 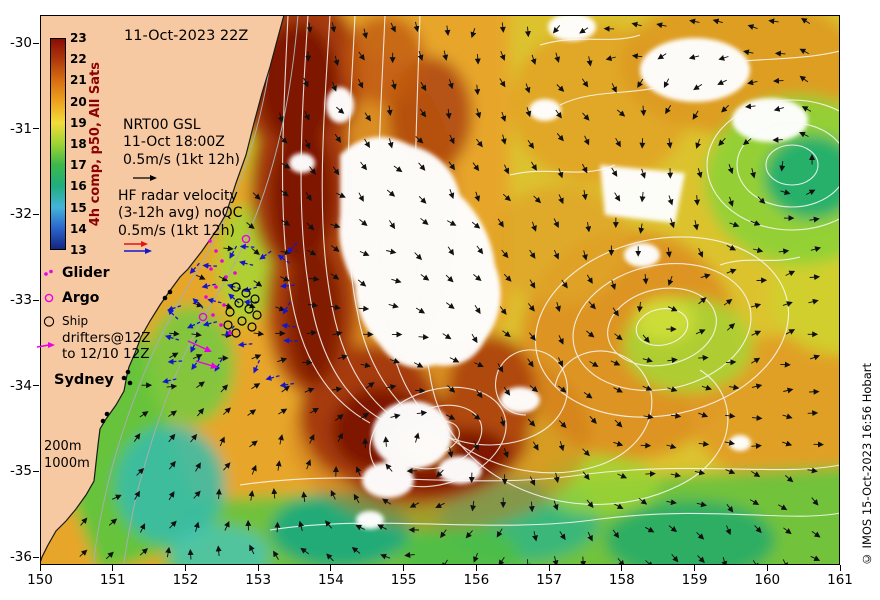 I want to click on colorbar-gradient, so click(x=58, y=144).